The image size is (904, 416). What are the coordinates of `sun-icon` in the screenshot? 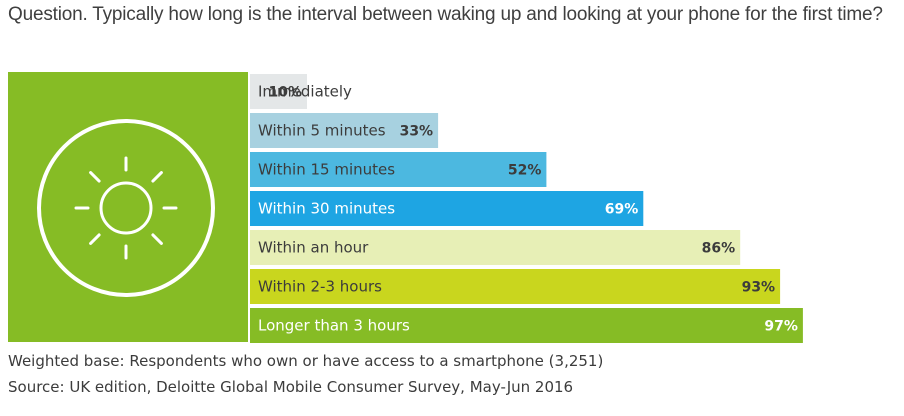 It's located at (126, 208).